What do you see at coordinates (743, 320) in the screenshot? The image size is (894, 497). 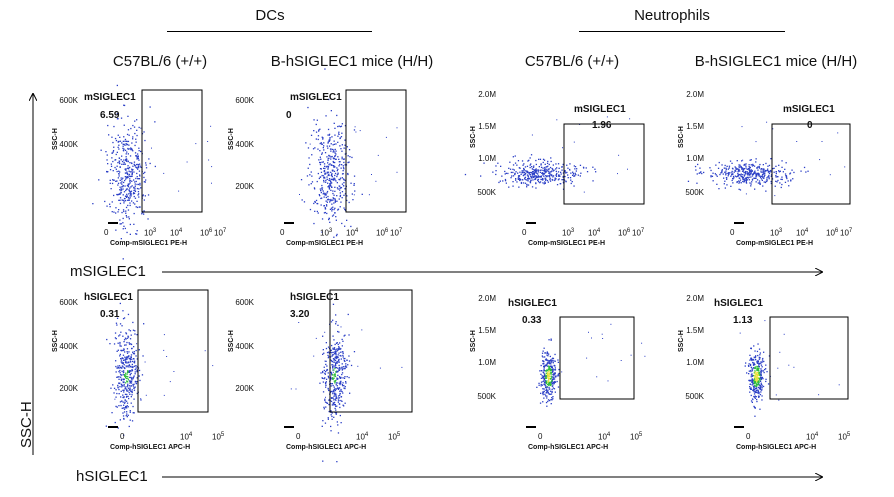 I see `gate-percentage: 1.13` at bounding box center [743, 320].